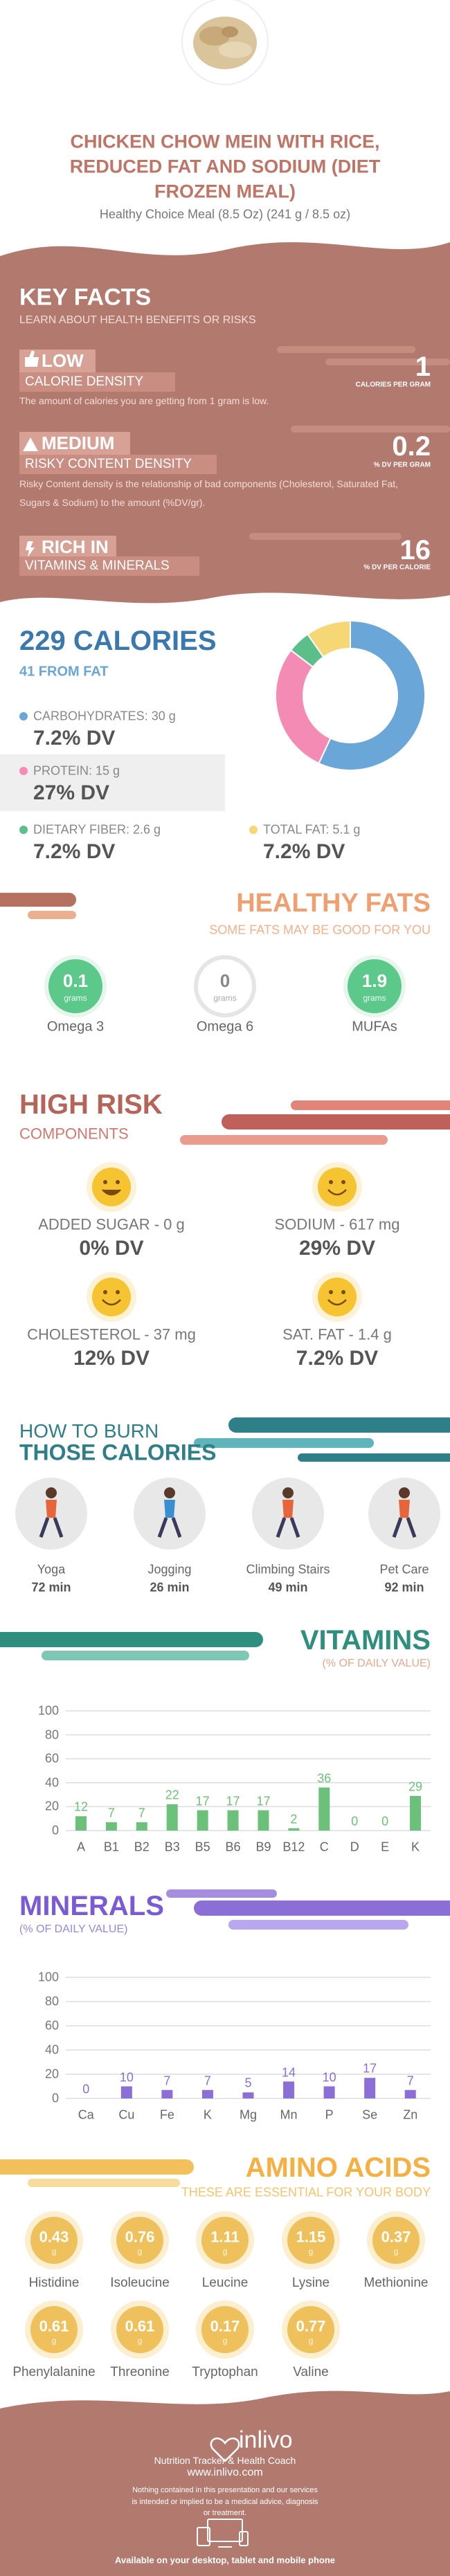 The height and width of the screenshot is (2576, 450). I want to click on food-image, so click(225, 43).